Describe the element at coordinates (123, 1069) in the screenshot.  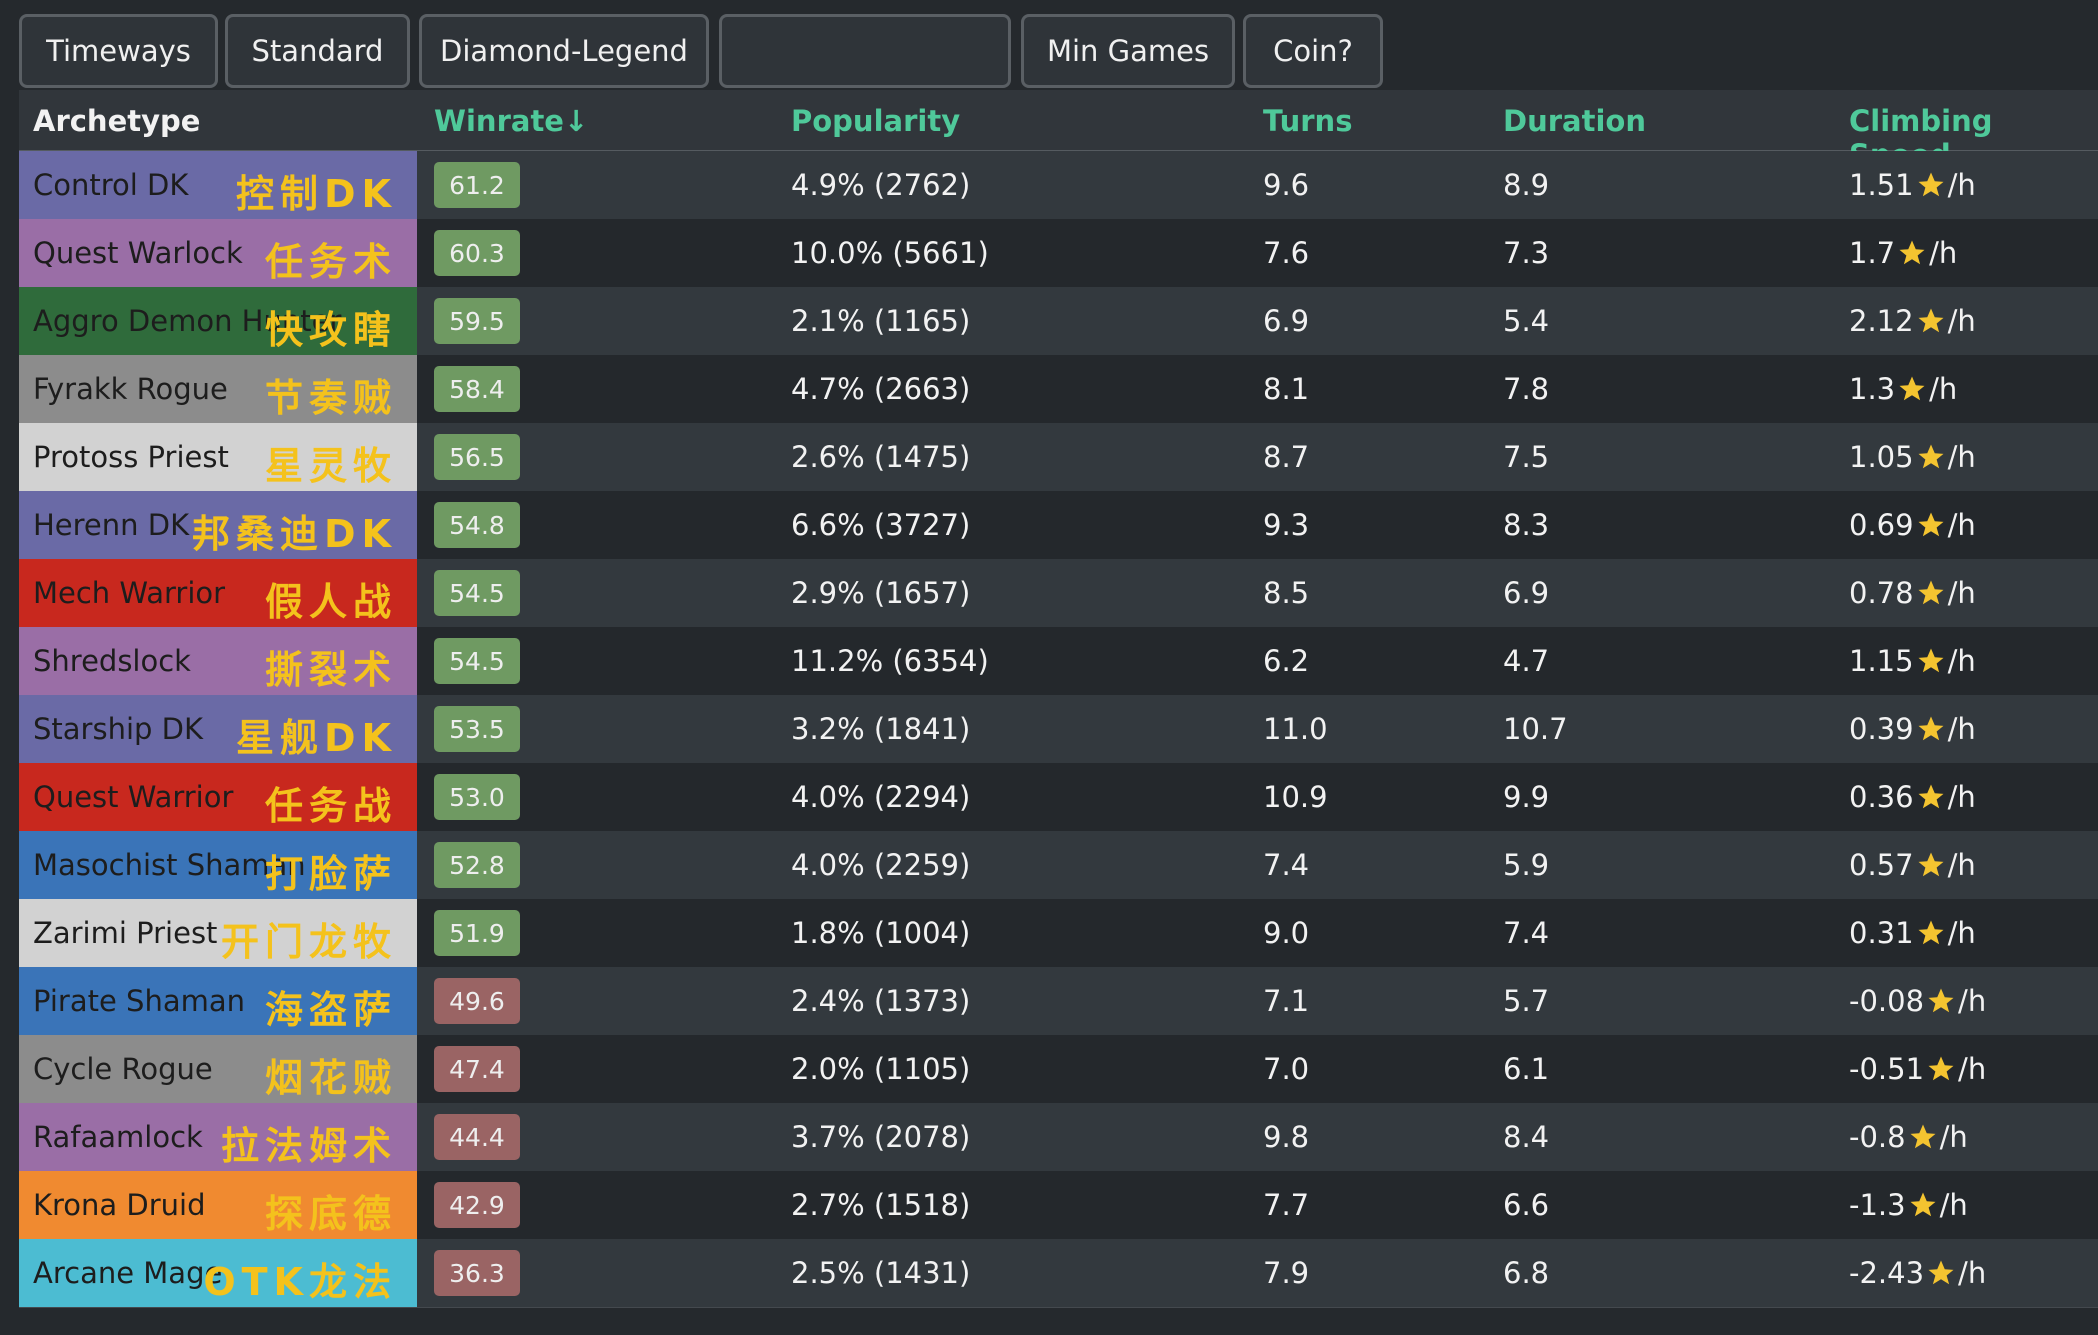
I see `archetype-name: Cycle Rogue` at that location.